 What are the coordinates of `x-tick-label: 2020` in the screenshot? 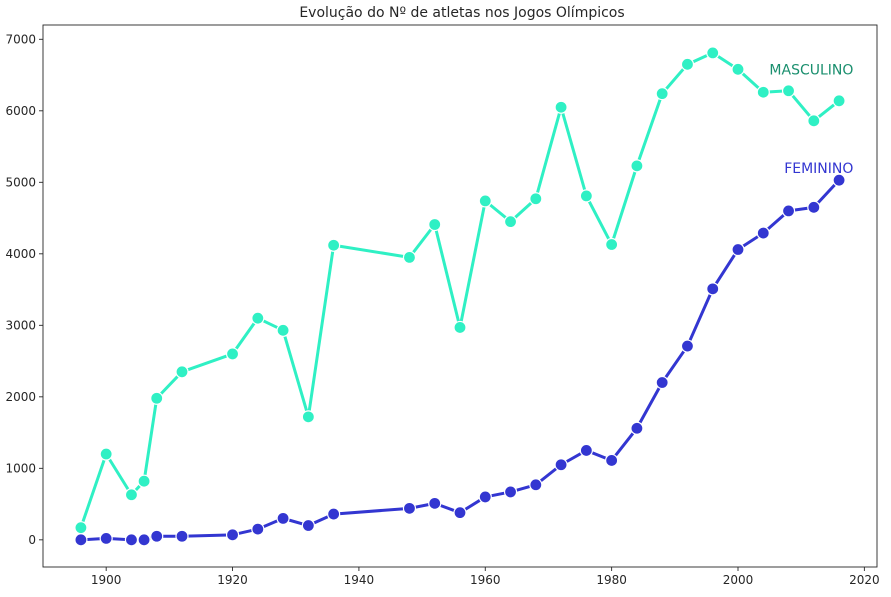 It's located at (864, 580).